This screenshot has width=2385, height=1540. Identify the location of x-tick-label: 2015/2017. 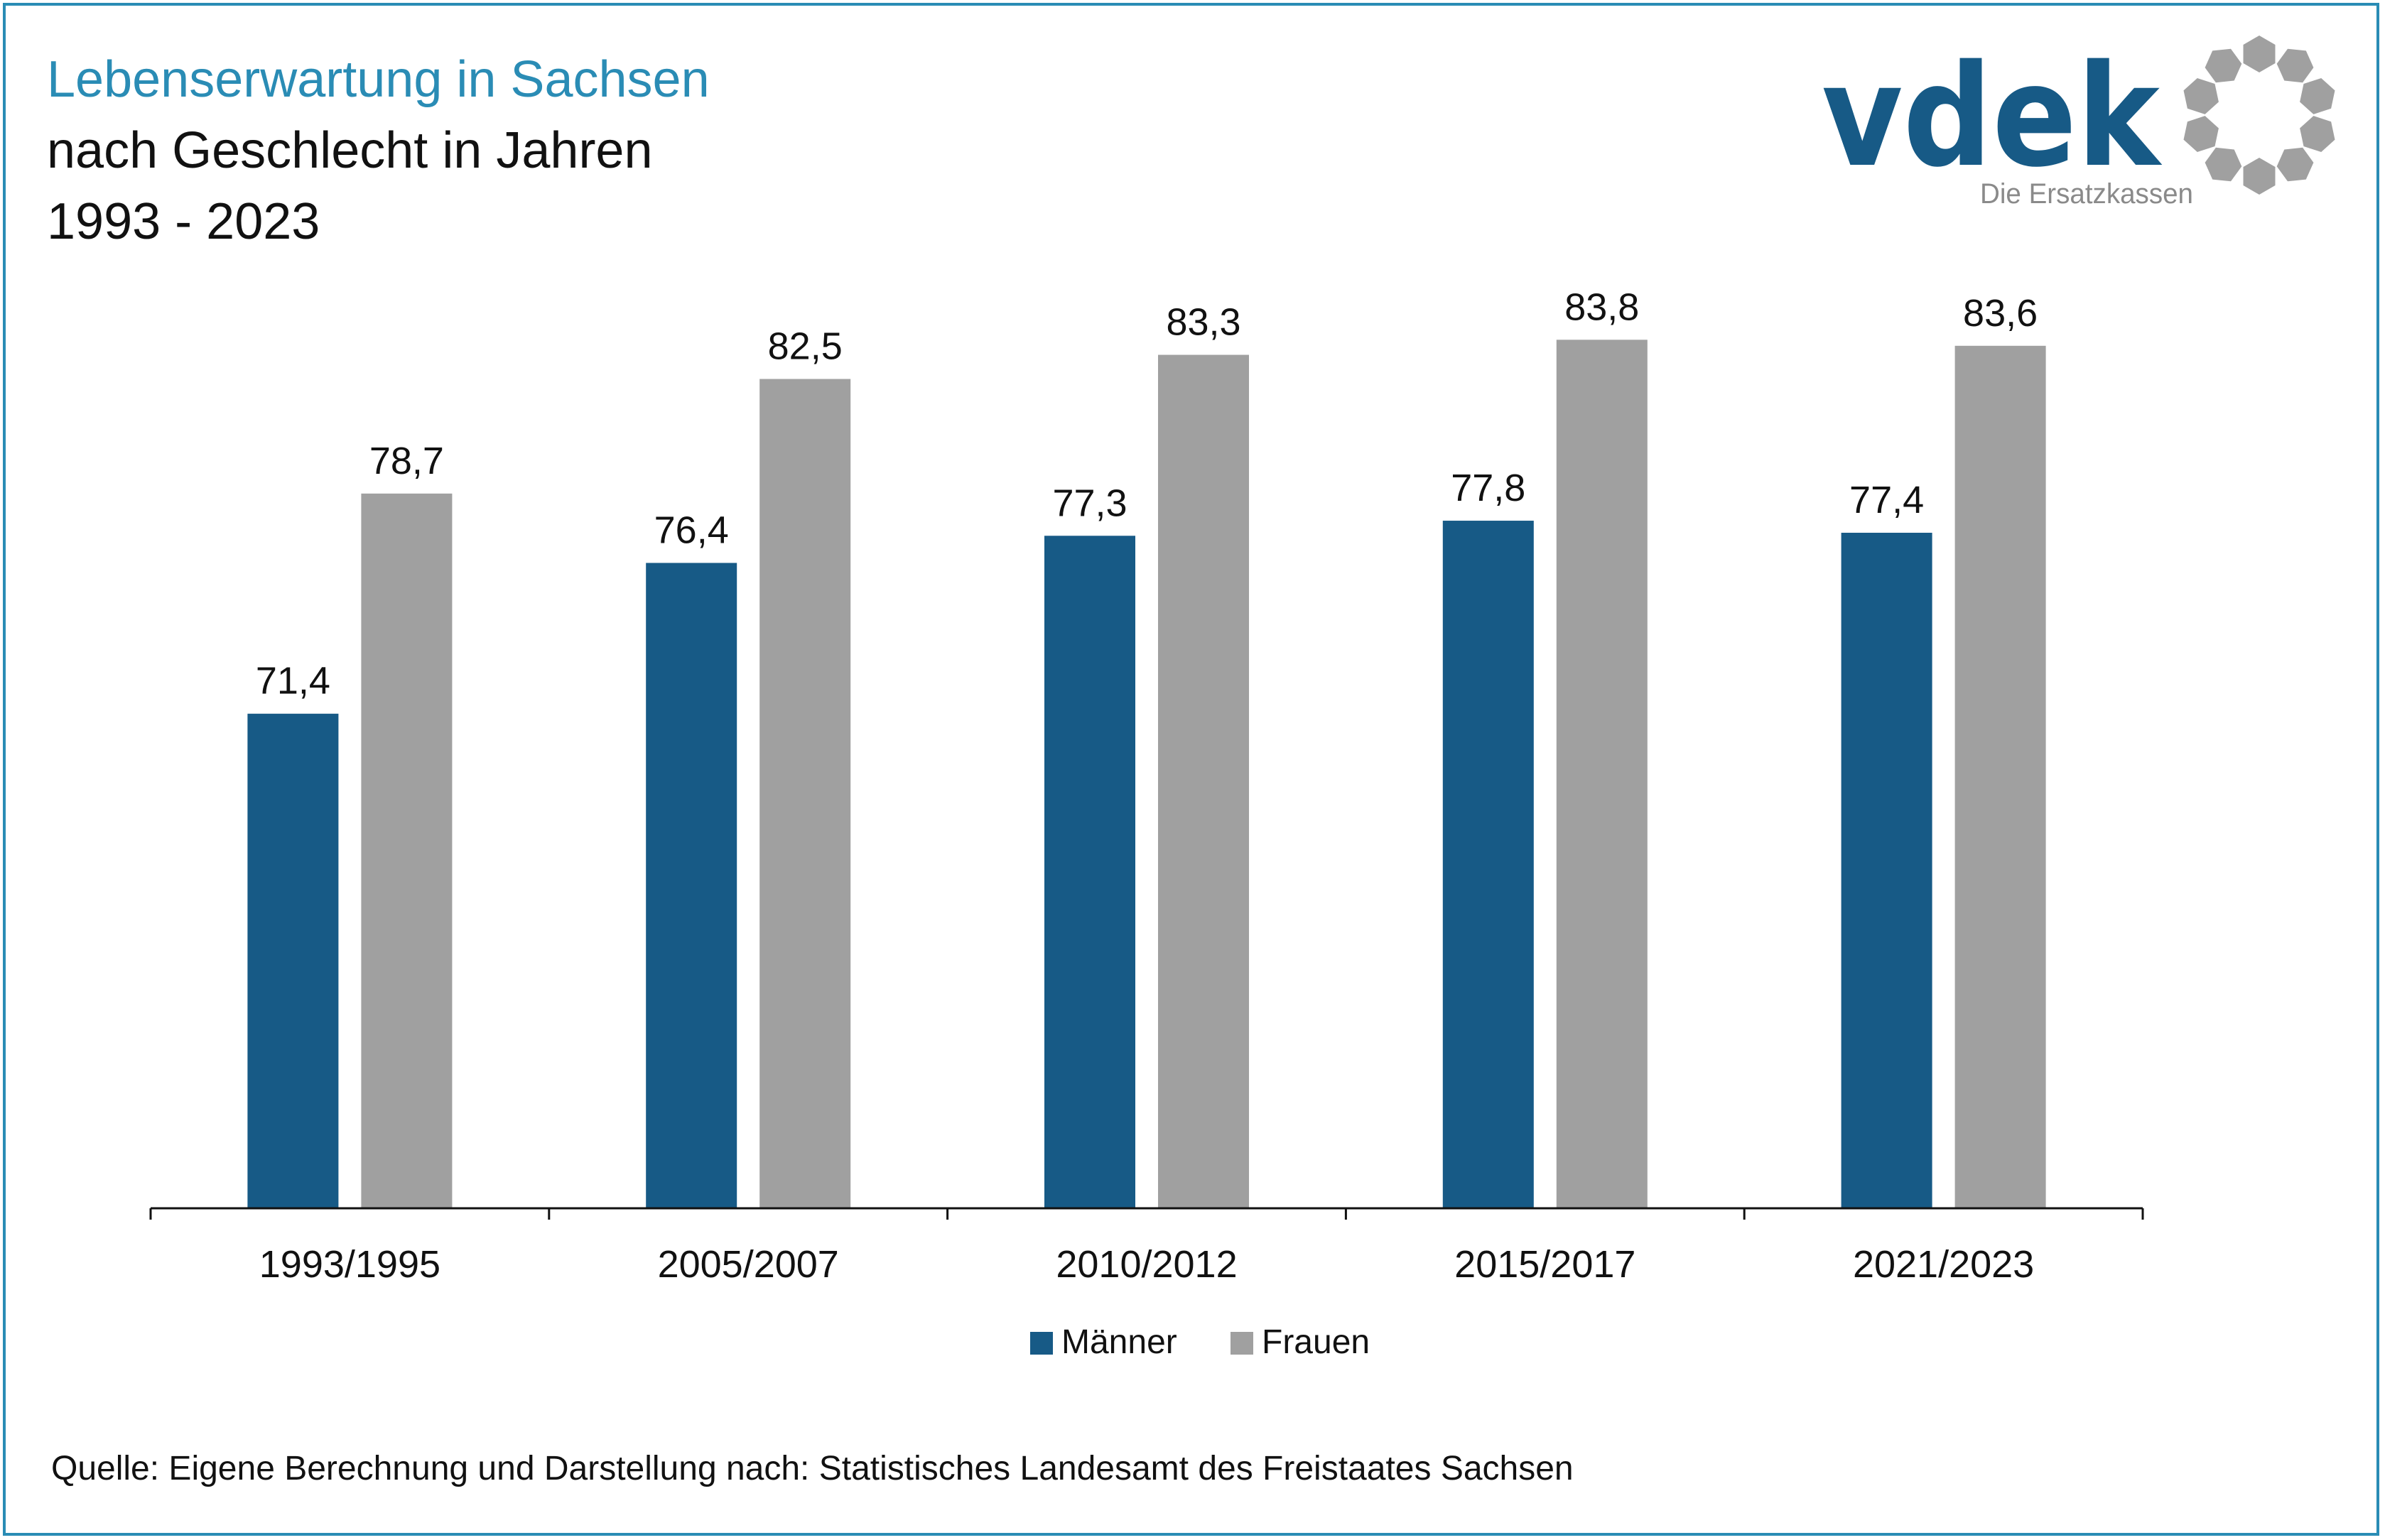
(1544, 1264).